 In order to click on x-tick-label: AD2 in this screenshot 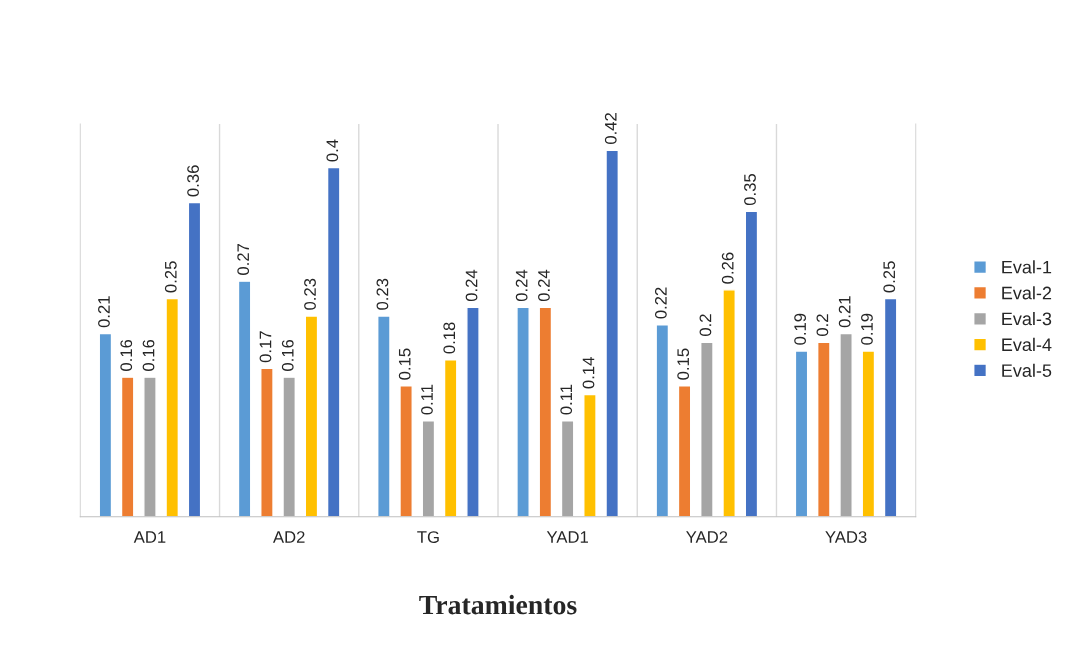, I will do `click(288, 537)`.